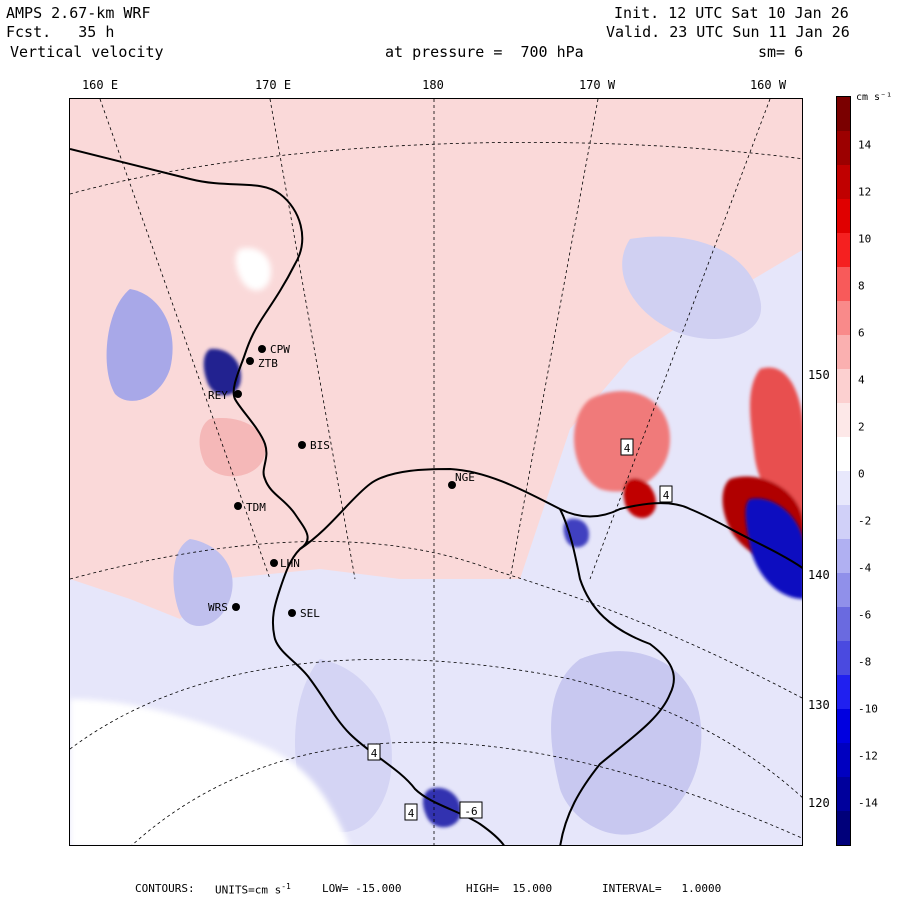  Describe the element at coordinates (465, 477) in the screenshot. I see `station-label-nge: NGE` at that location.